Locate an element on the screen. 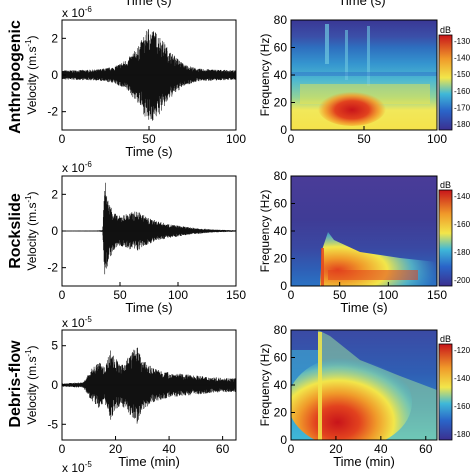  waveform-rockslide is located at coordinates (149, 228).